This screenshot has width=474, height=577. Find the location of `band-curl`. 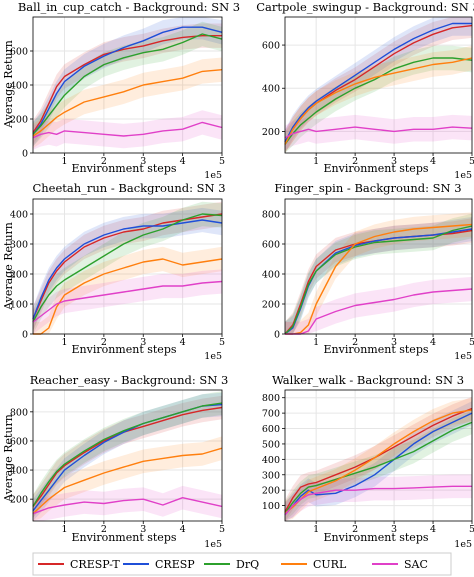

band-curl is located at coordinates (378, 273).